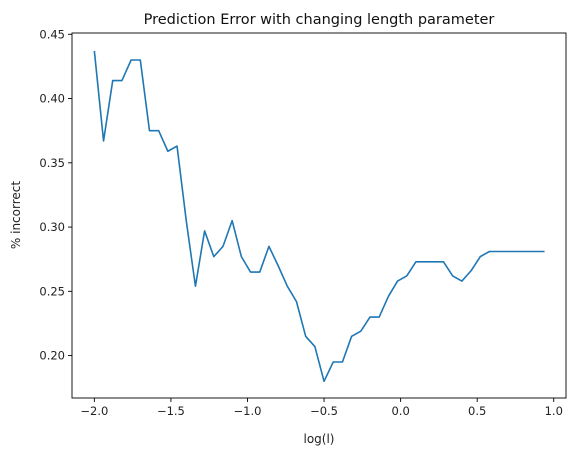  Describe the element at coordinates (52, 163) in the screenshot. I see `y-tick-label: 0.35` at that location.